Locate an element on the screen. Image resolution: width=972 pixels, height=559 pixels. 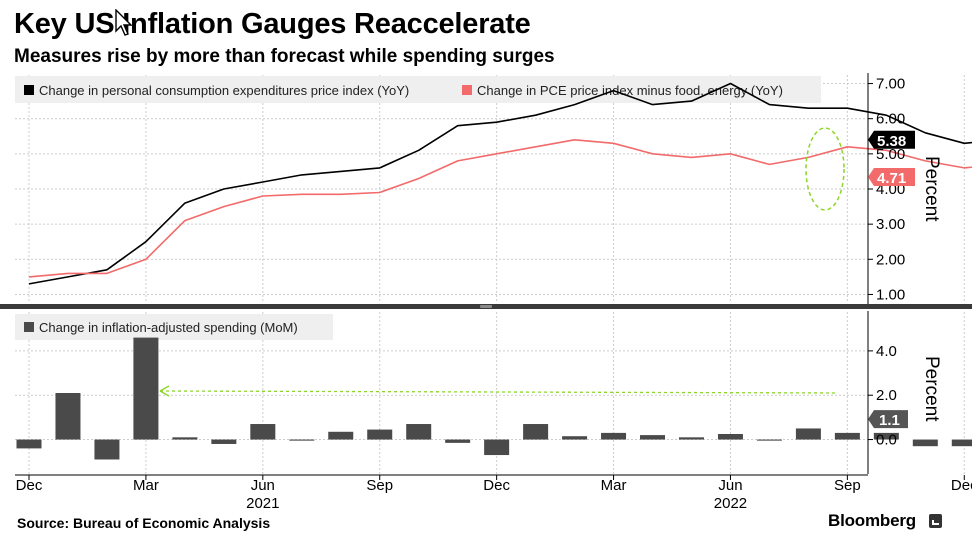
spending-last-value-tag is located at coordinates (888, 419).